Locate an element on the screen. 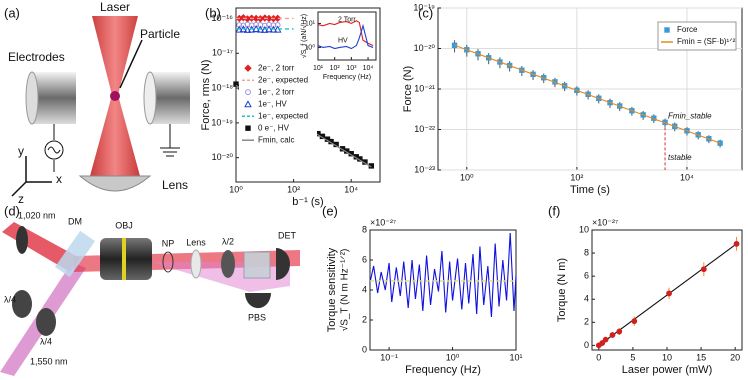 The image size is (748, 380). legend-label: HV is located at coordinates (343, 40).